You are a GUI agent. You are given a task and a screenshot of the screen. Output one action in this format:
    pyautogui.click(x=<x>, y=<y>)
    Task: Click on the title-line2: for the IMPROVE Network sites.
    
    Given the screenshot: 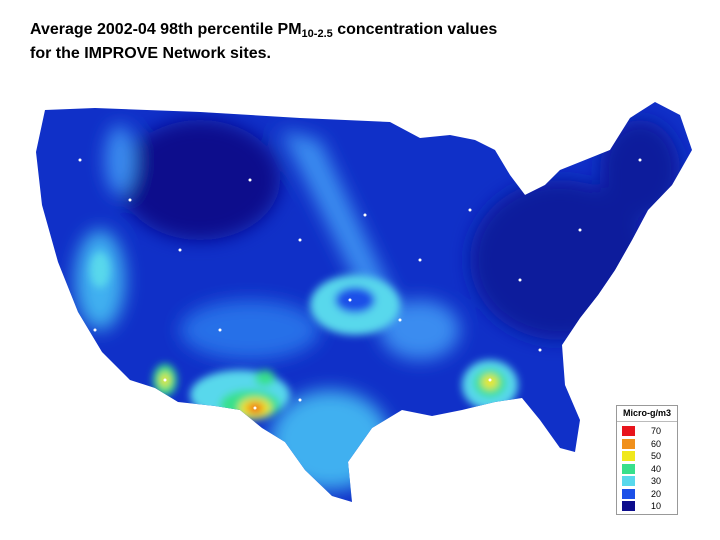 What is the action you would take?
    pyautogui.click(x=150, y=53)
    